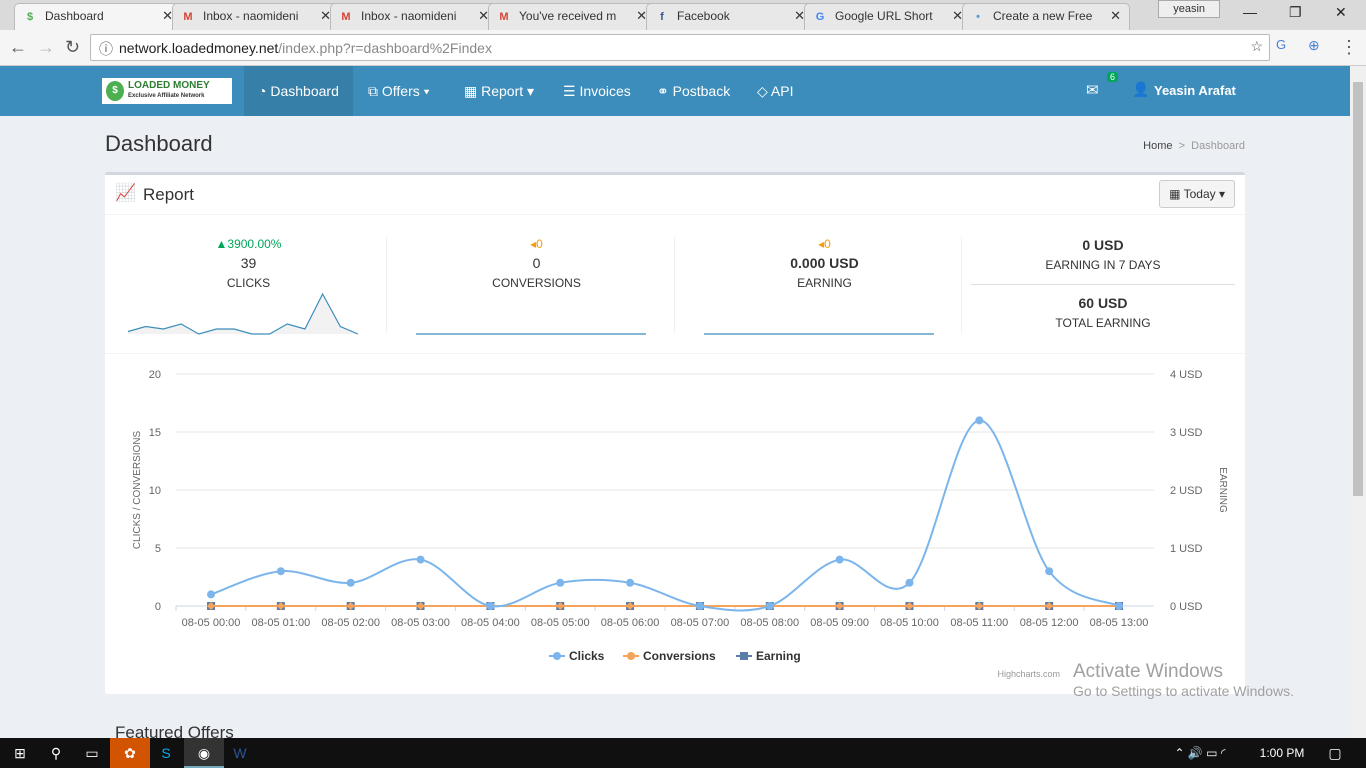 The image size is (1366, 768). Describe the element at coordinates (1189, 9) in the screenshot. I see `profile-button: yeasin` at that location.